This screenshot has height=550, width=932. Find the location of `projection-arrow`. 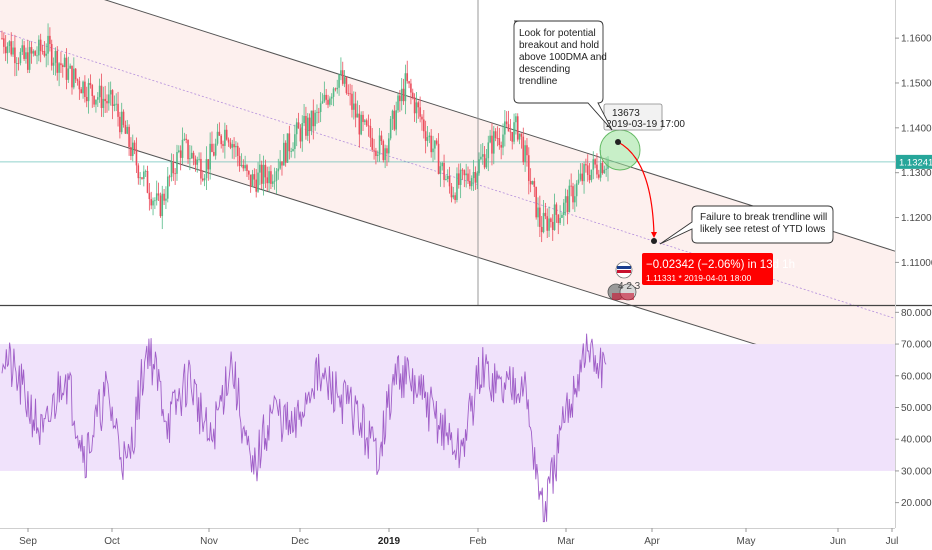

projection-arrow is located at coordinates (636, 188).